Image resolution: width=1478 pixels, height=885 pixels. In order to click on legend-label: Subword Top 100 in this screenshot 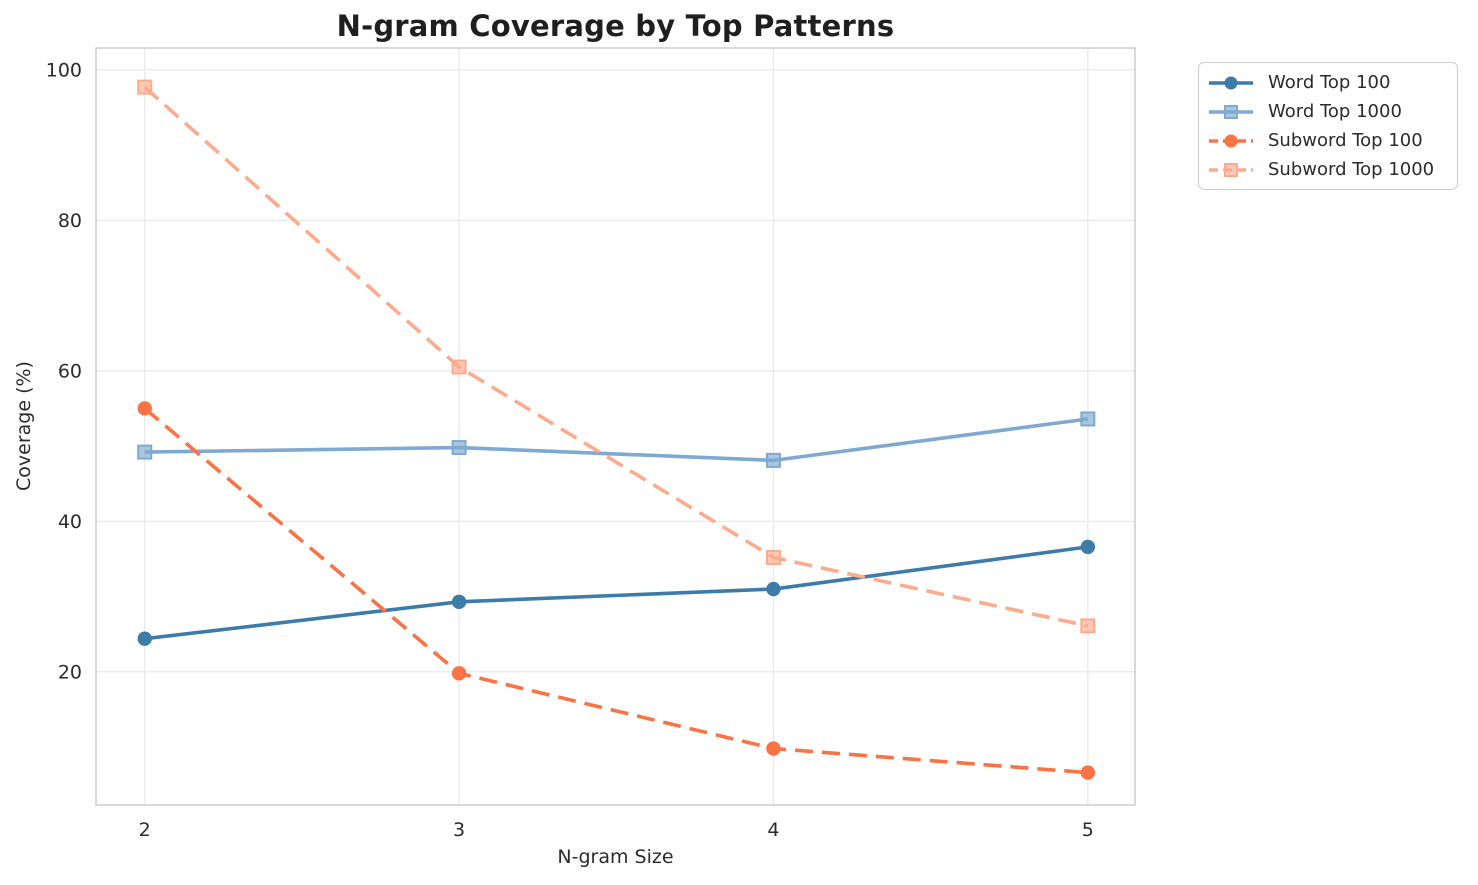, I will do `click(1345, 140)`.